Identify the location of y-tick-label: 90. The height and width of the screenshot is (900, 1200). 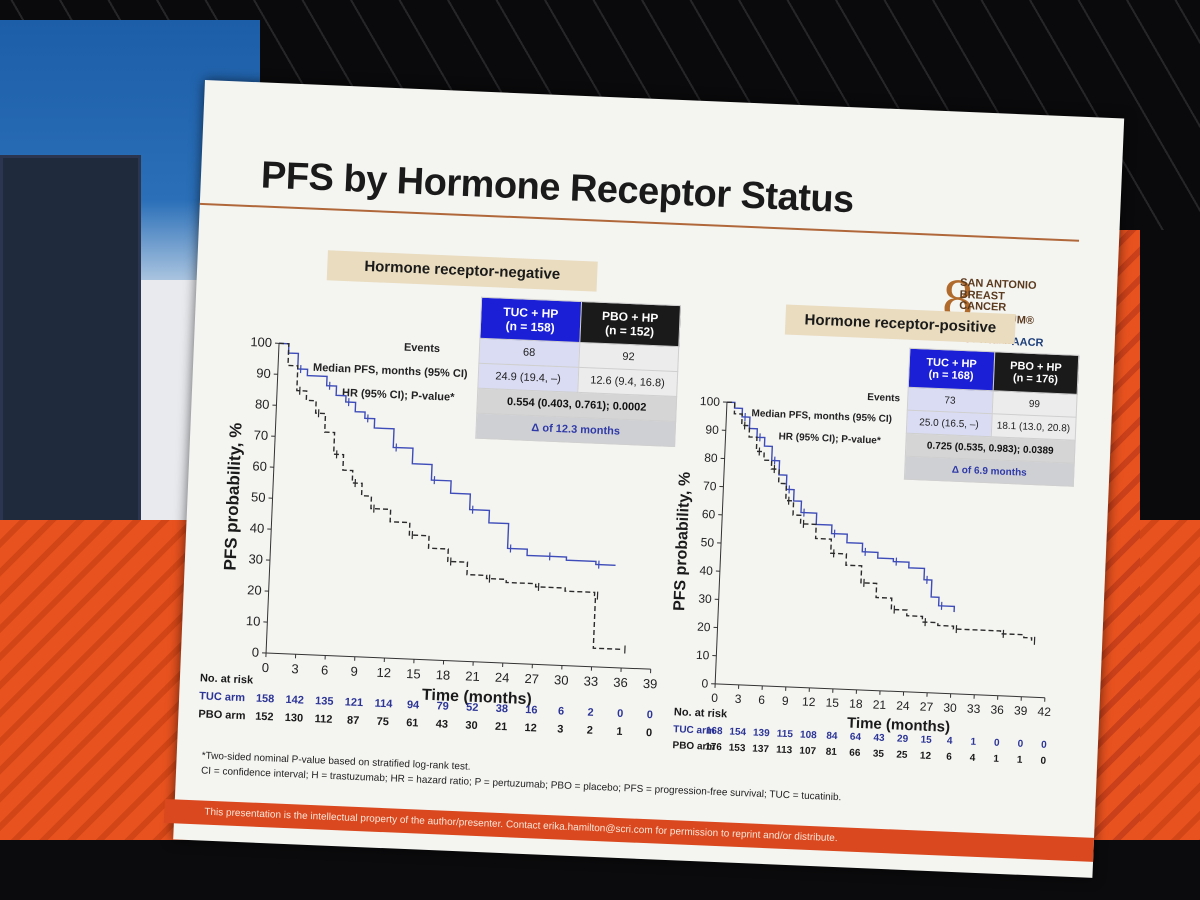
(263, 373).